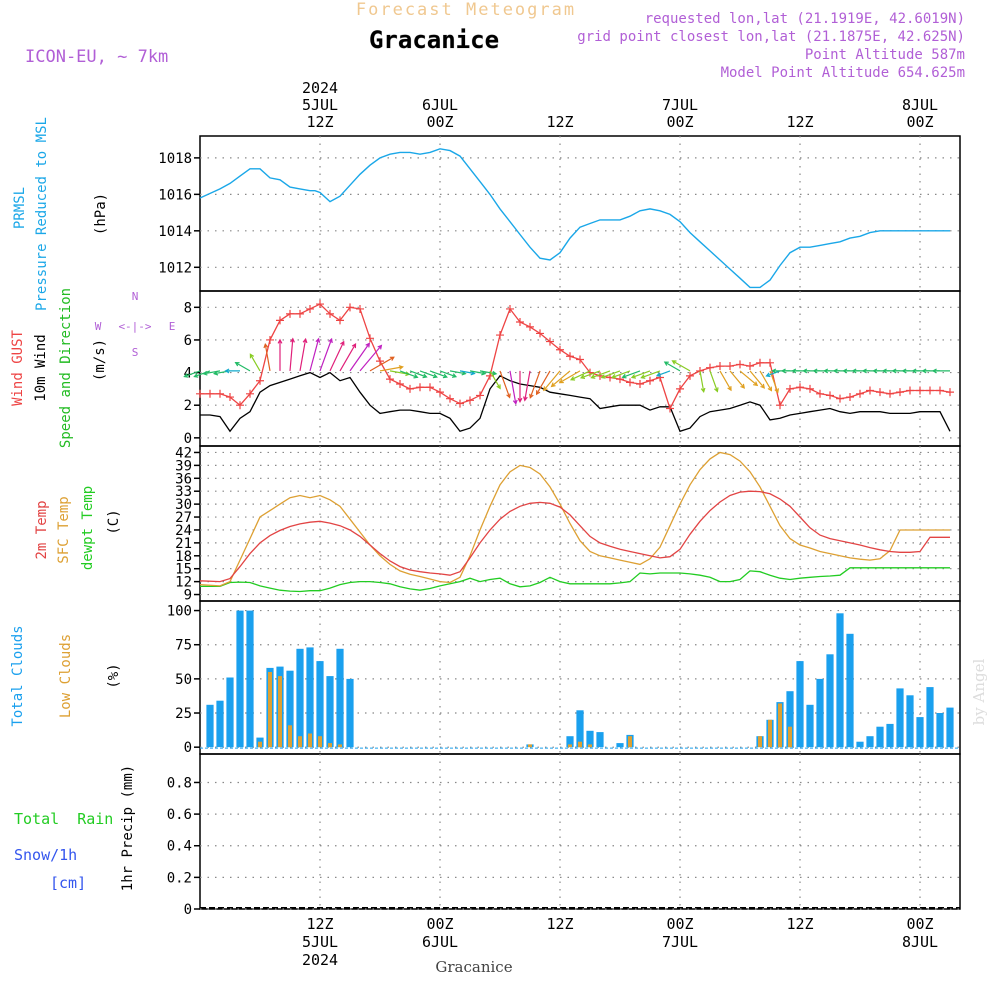 Image resolution: width=1000 pixels, height=1000 pixels. What do you see at coordinates (66, 676) in the screenshot?
I see `ylabel-low-clouds: Low Clouds` at bounding box center [66, 676].